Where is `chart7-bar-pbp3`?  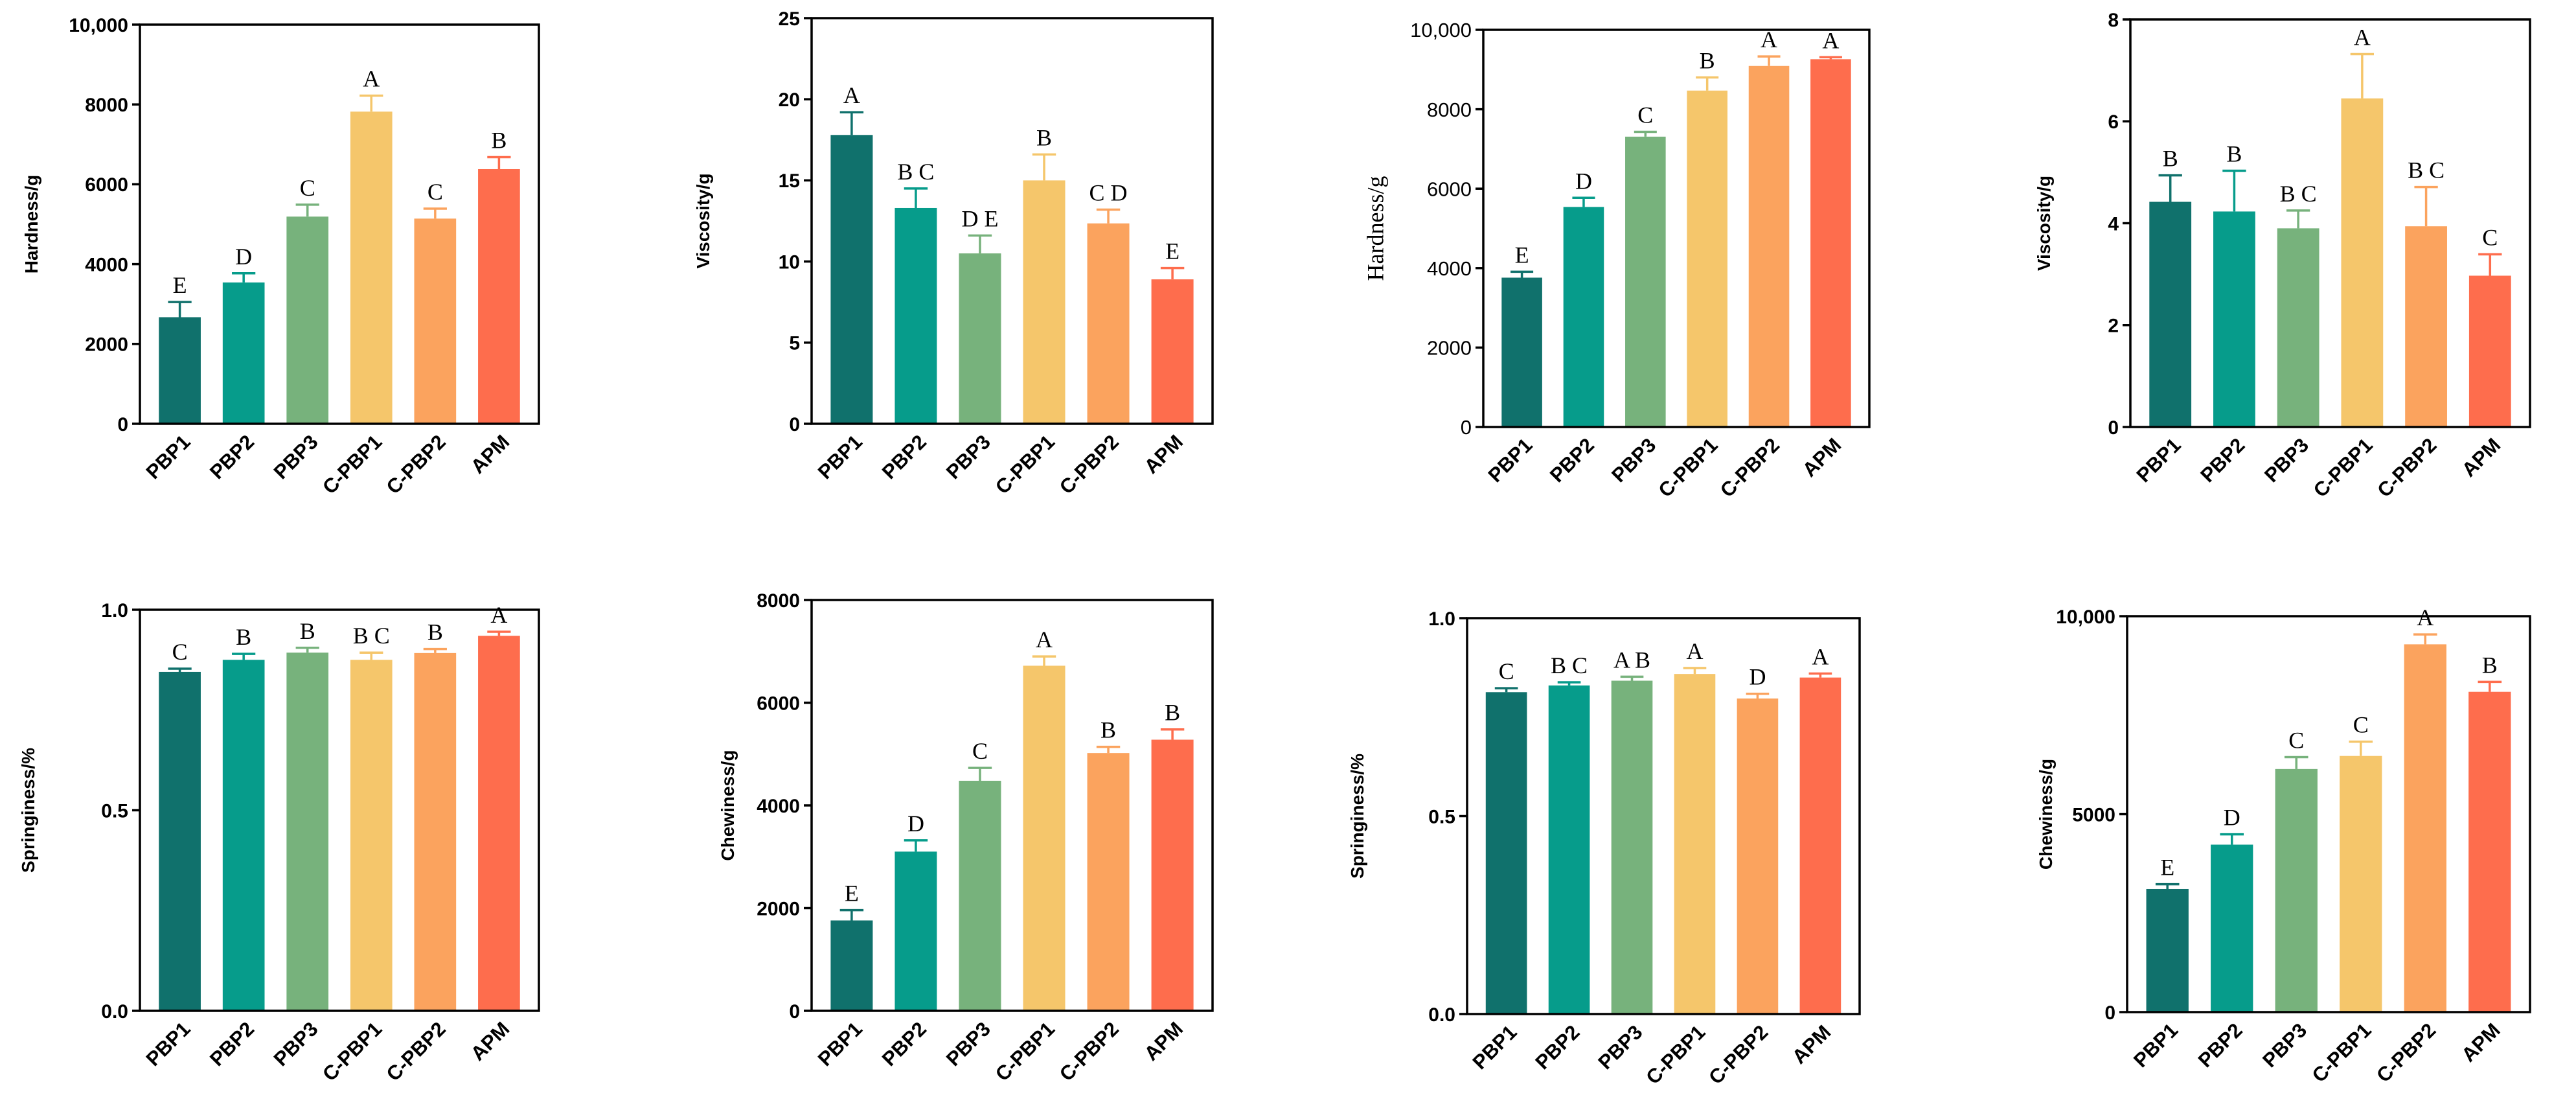
chart7-bar-pbp3 is located at coordinates (1632, 847).